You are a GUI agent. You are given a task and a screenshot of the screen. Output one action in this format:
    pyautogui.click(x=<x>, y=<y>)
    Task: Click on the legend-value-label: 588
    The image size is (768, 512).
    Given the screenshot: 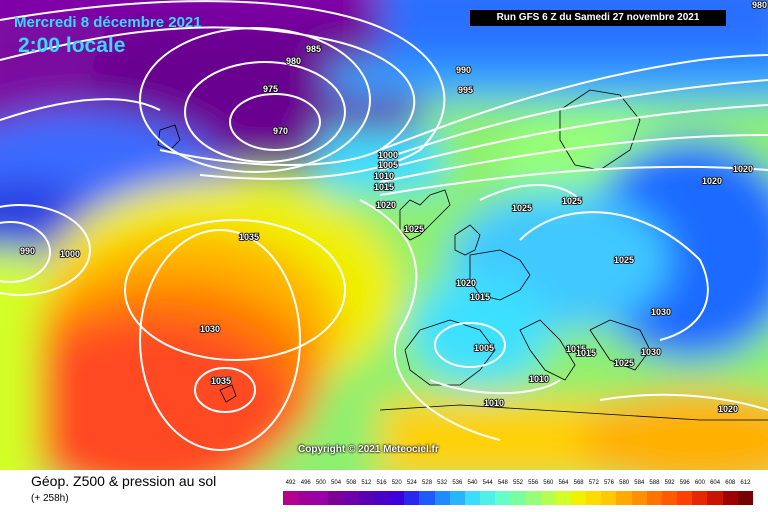 What is the action you would take?
    pyautogui.click(x=654, y=483)
    